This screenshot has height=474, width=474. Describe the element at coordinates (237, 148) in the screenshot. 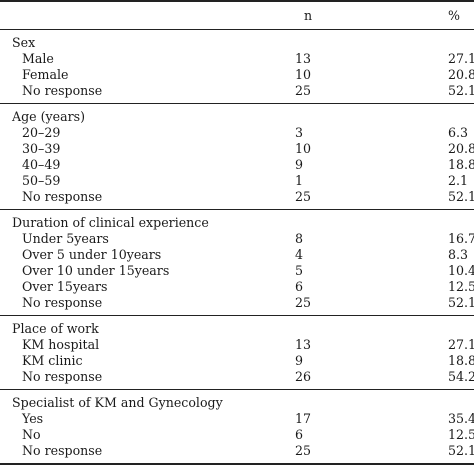

I see `table-row: 30–39 10 20.83` at that location.